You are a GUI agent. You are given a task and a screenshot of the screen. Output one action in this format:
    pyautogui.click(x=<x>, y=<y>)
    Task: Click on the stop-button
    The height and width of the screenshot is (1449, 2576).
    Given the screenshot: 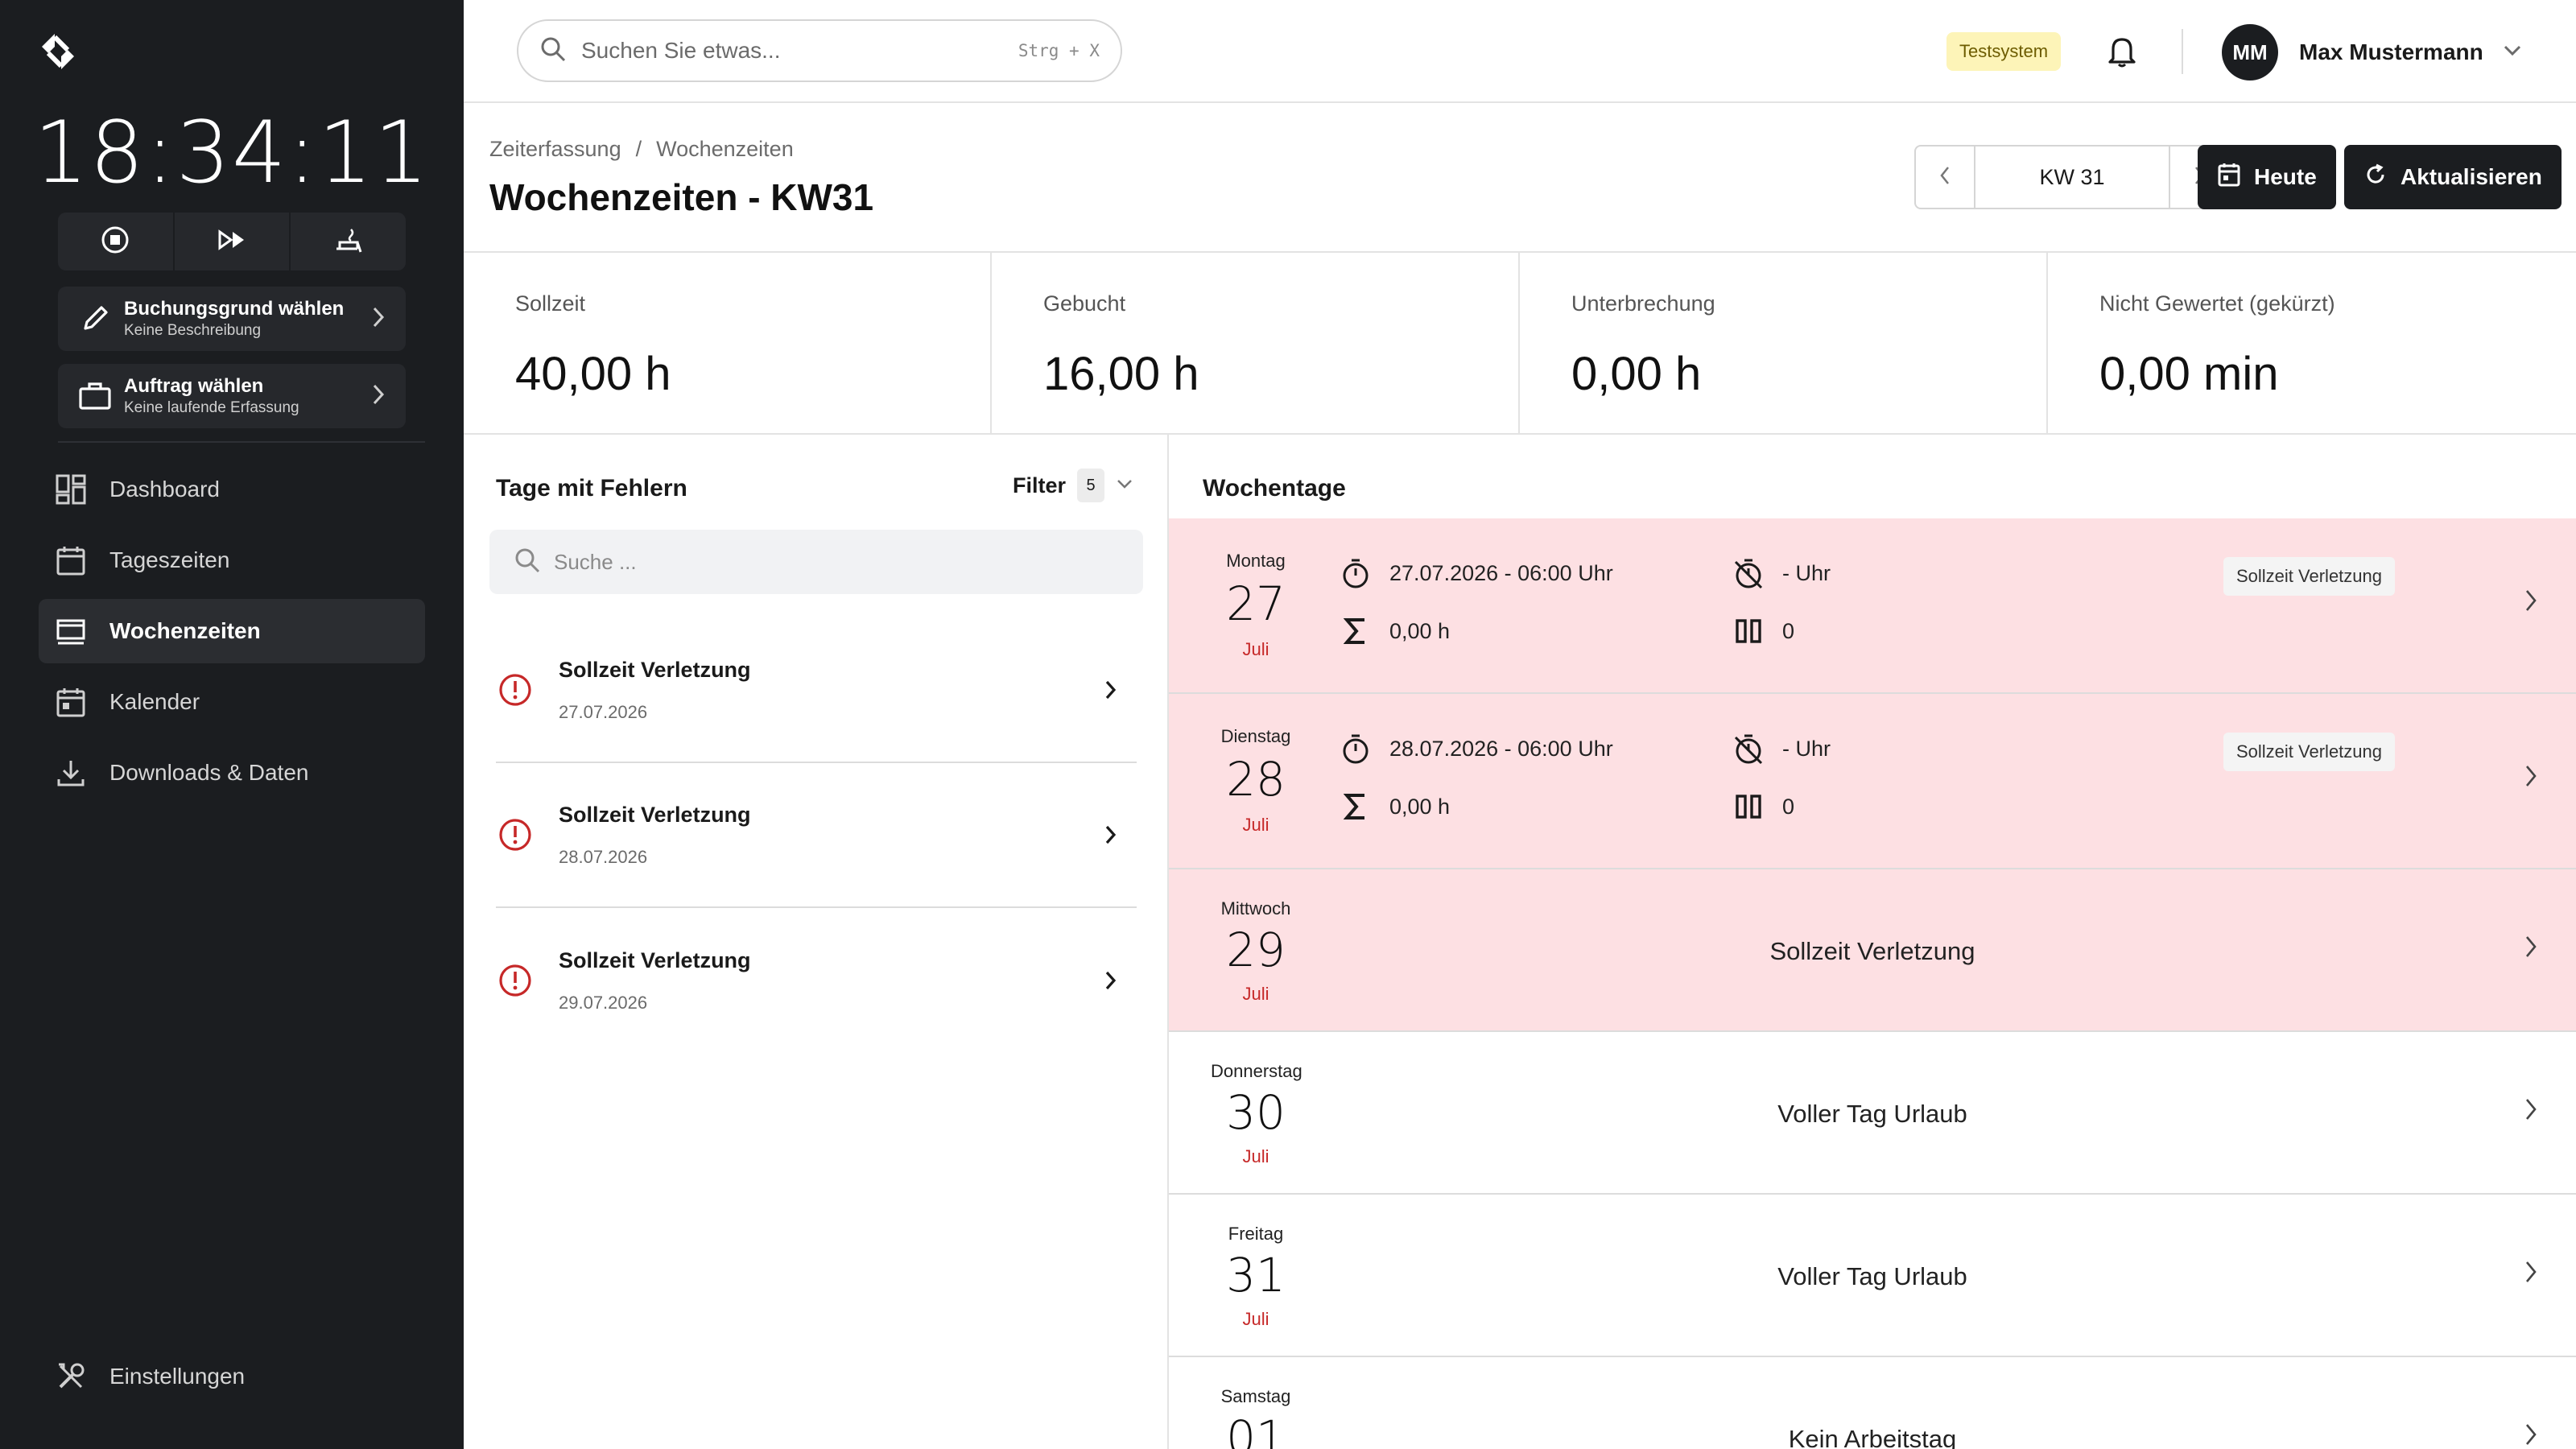 What is the action you would take?
    pyautogui.click(x=116, y=242)
    